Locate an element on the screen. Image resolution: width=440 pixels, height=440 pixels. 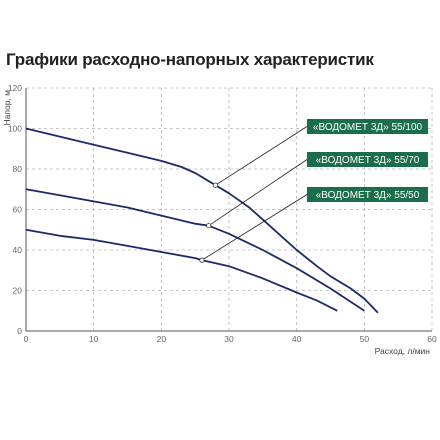
y-tick-label: 0 is located at coordinates (19, 331).